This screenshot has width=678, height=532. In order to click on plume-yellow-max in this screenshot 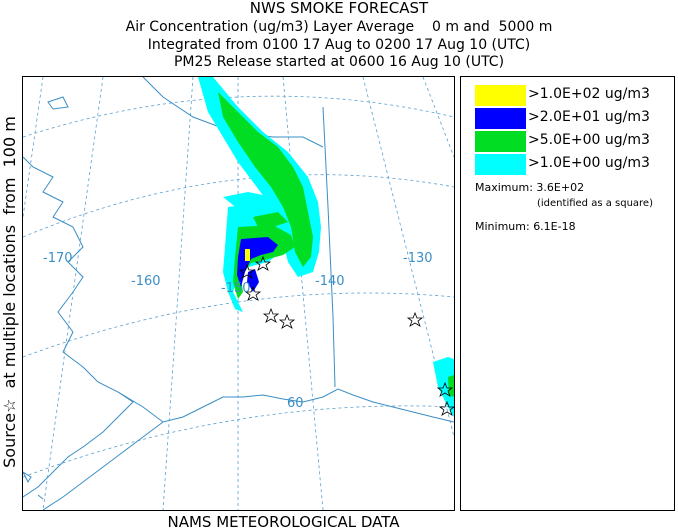, I will do `click(247, 255)`.